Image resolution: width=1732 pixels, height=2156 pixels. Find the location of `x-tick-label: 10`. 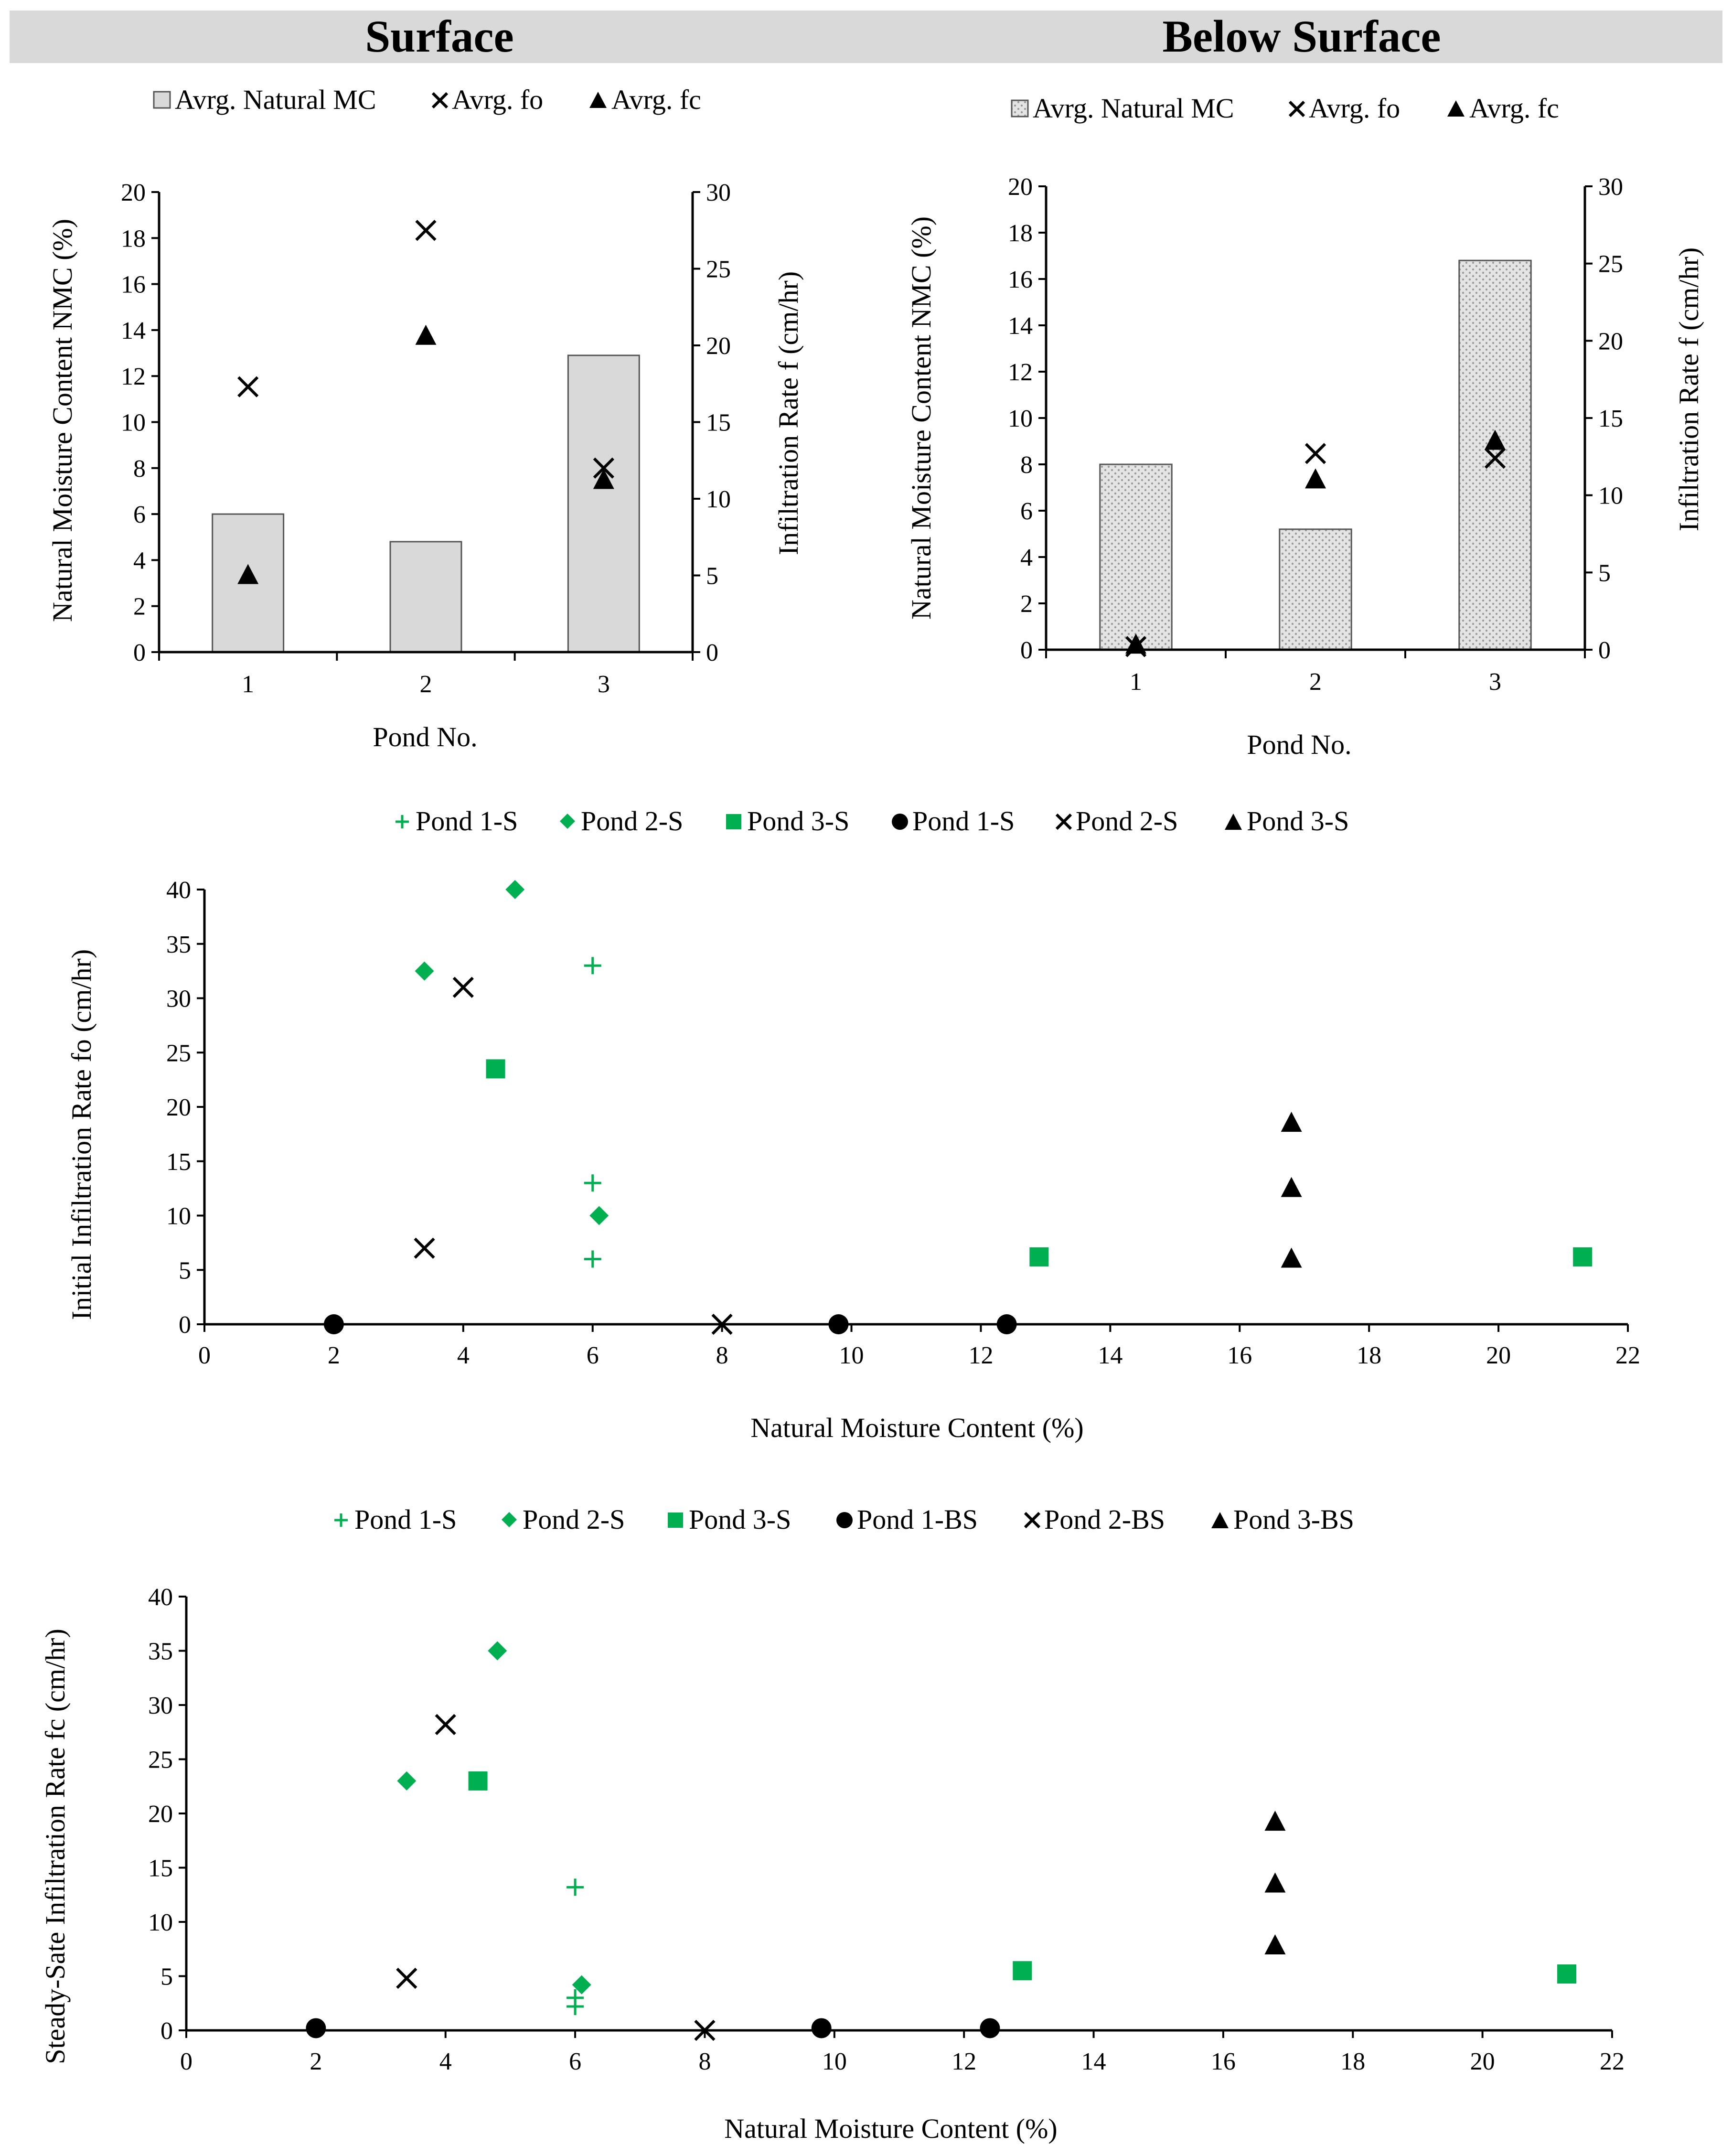

x-tick-label: 10 is located at coordinates (834, 2061).